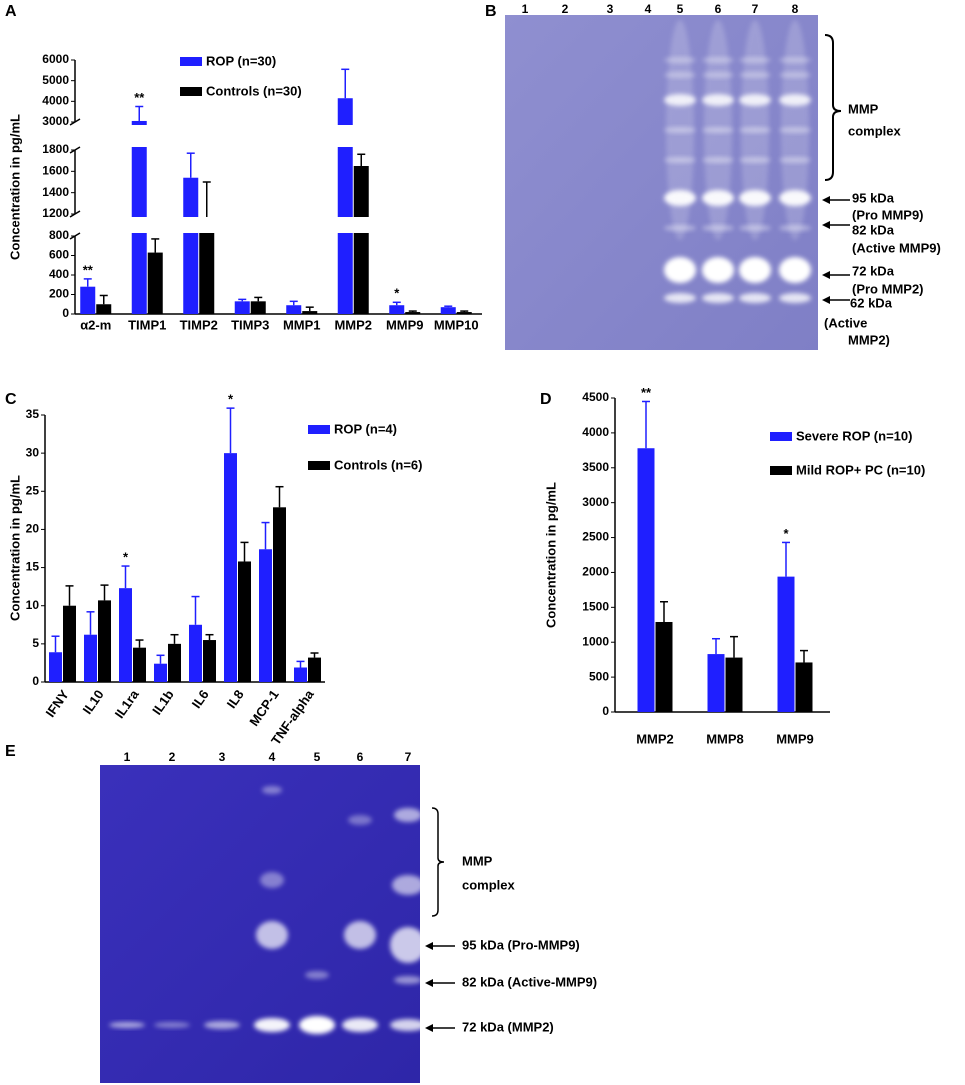 The image size is (965, 1085). I want to click on y-tick-label: 4000, so click(55, 101).